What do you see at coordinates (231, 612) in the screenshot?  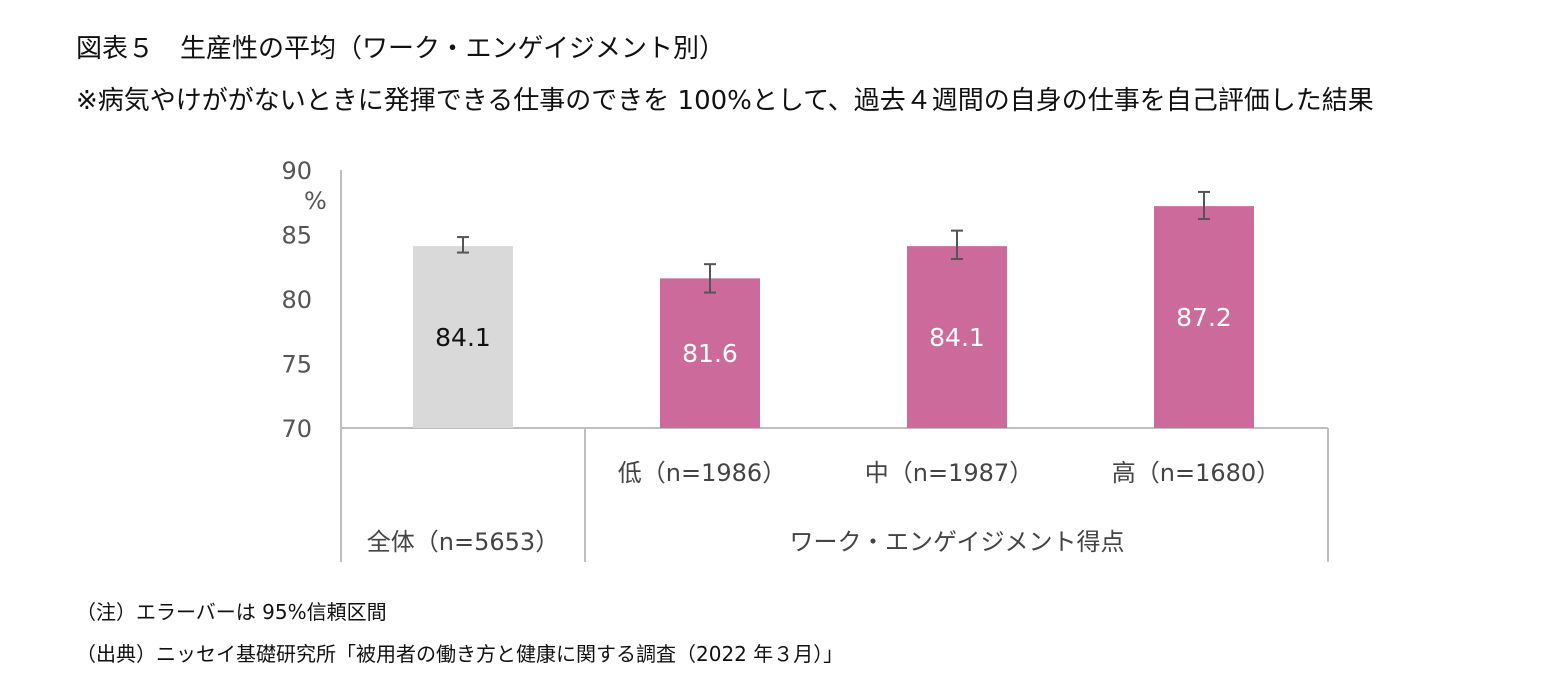 I see `error-bar-note: （注）エラーバーは 95%信頼区間` at bounding box center [231, 612].